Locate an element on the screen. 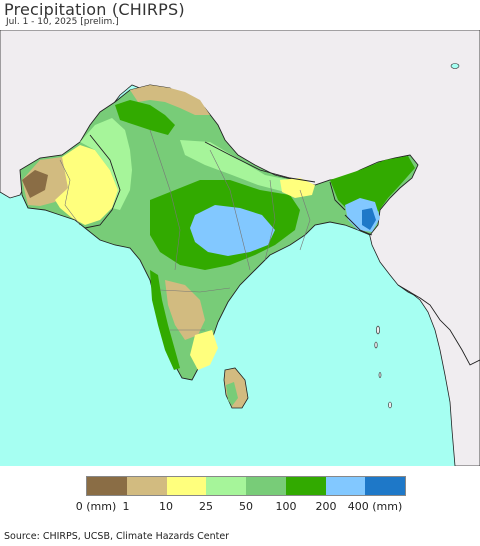 The width and height of the screenshot is (480, 546). map-title: Precipitation (CHIRPS) is located at coordinates (94, 9).